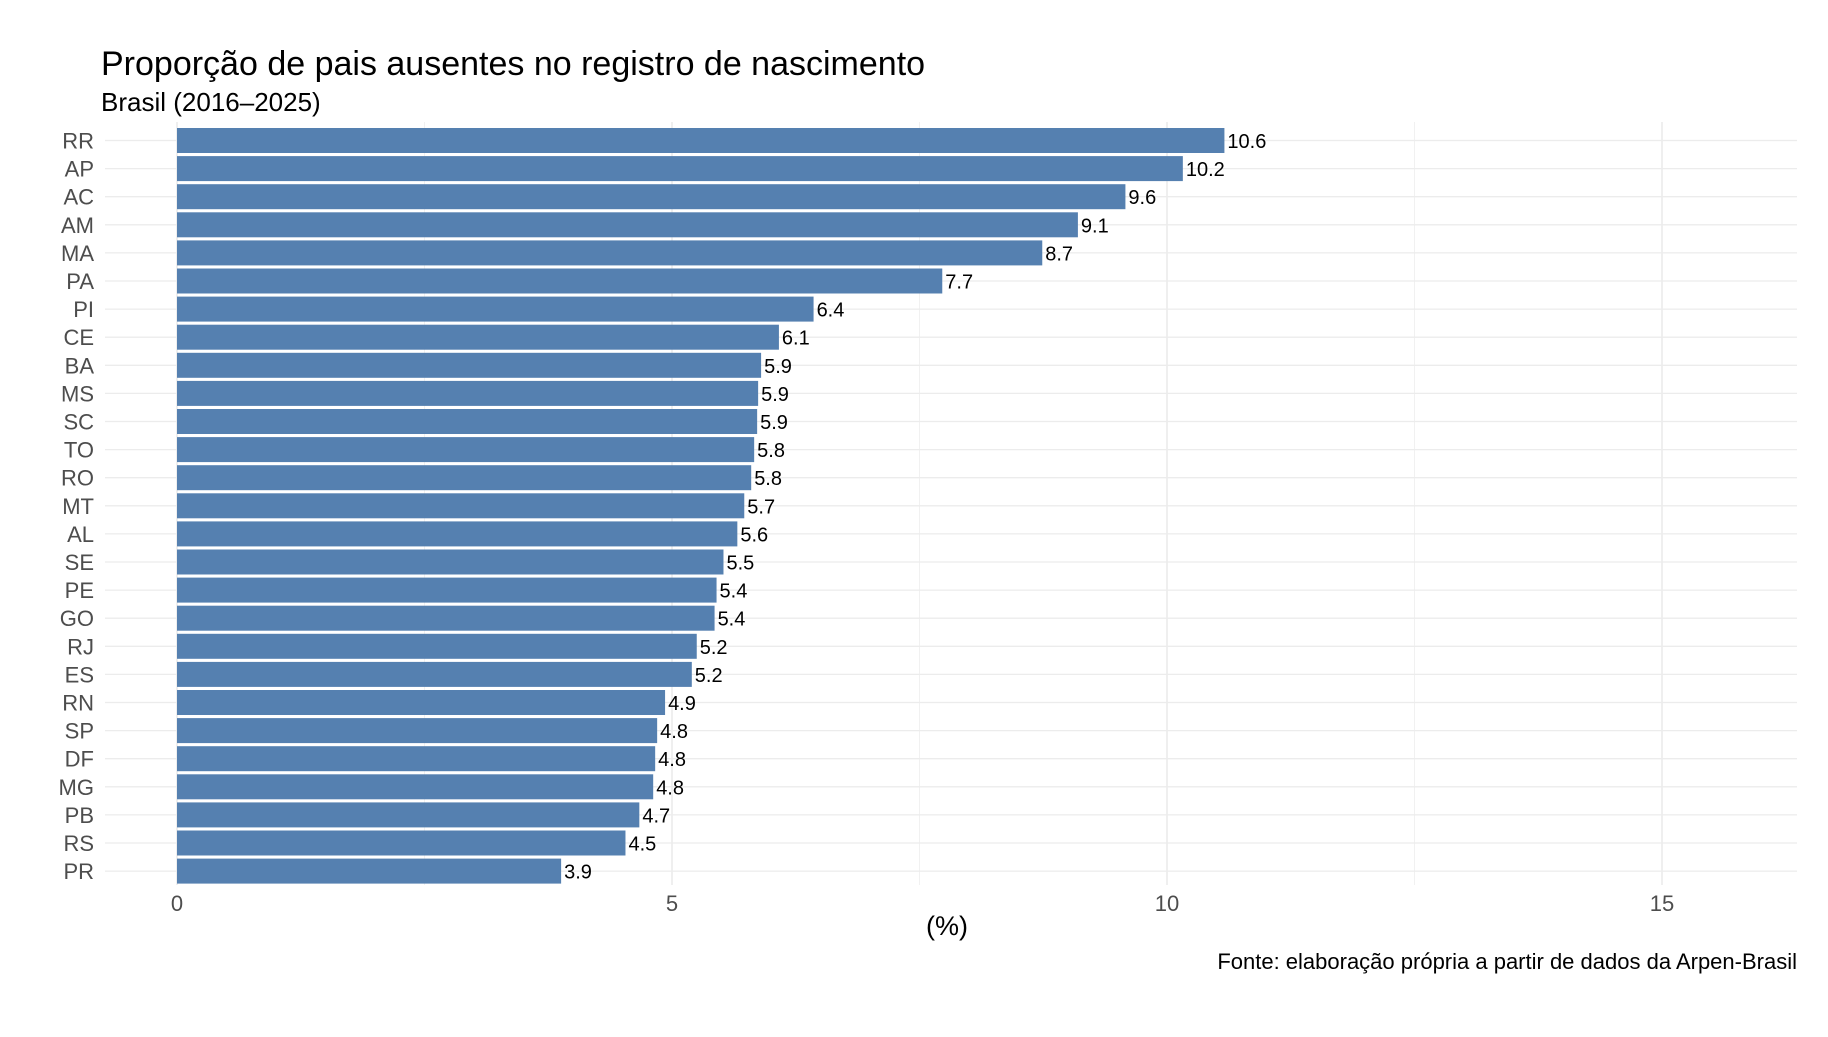  Describe the element at coordinates (461, 506) in the screenshot. I see `bar-mt` at that location.